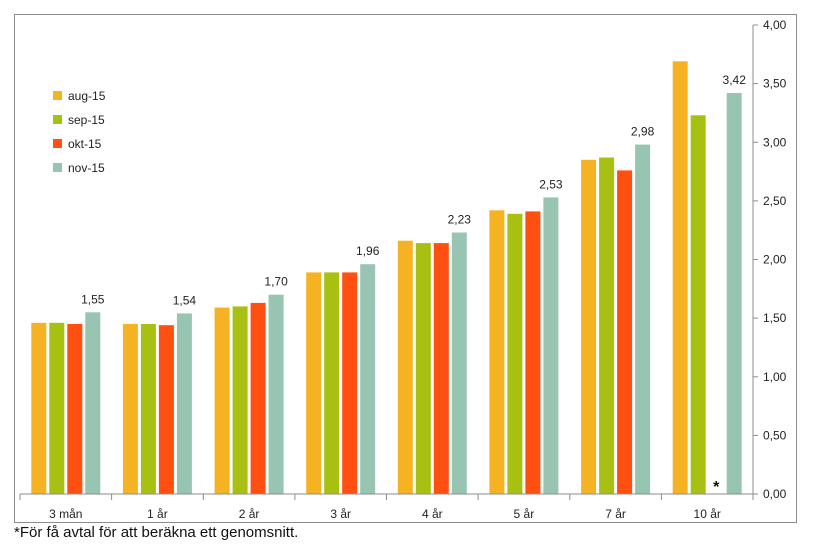  Describe the element at coordinates (85, 144) in the screenshot. I see `legend-label-okt-15: okt-15` at that location.